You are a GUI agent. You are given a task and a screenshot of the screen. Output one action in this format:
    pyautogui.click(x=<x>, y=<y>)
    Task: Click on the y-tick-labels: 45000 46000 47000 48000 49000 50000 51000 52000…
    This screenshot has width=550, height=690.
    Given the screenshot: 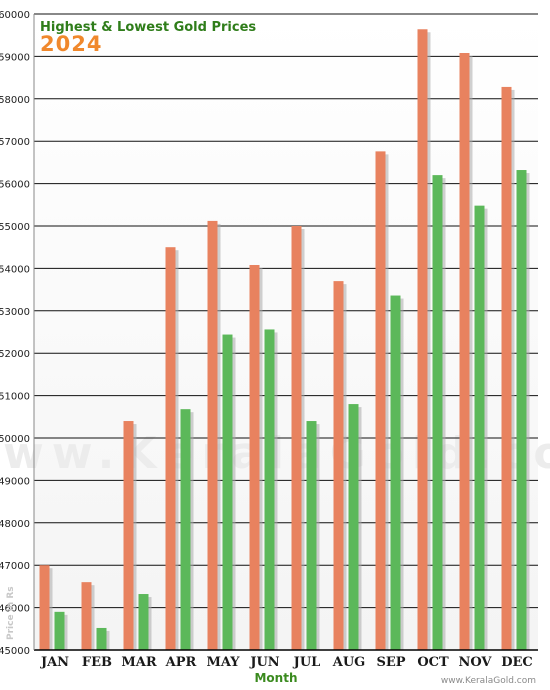 What is the action you would take?
    pyautogui.click(x=15, y=333)
    